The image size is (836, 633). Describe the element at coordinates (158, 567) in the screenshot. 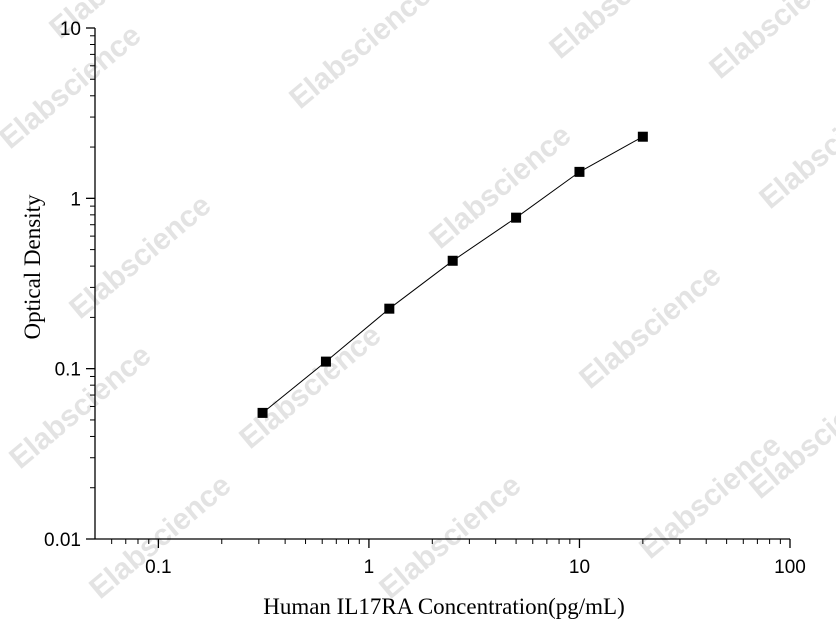

I see `x-tick-label: 0.1` at that location.